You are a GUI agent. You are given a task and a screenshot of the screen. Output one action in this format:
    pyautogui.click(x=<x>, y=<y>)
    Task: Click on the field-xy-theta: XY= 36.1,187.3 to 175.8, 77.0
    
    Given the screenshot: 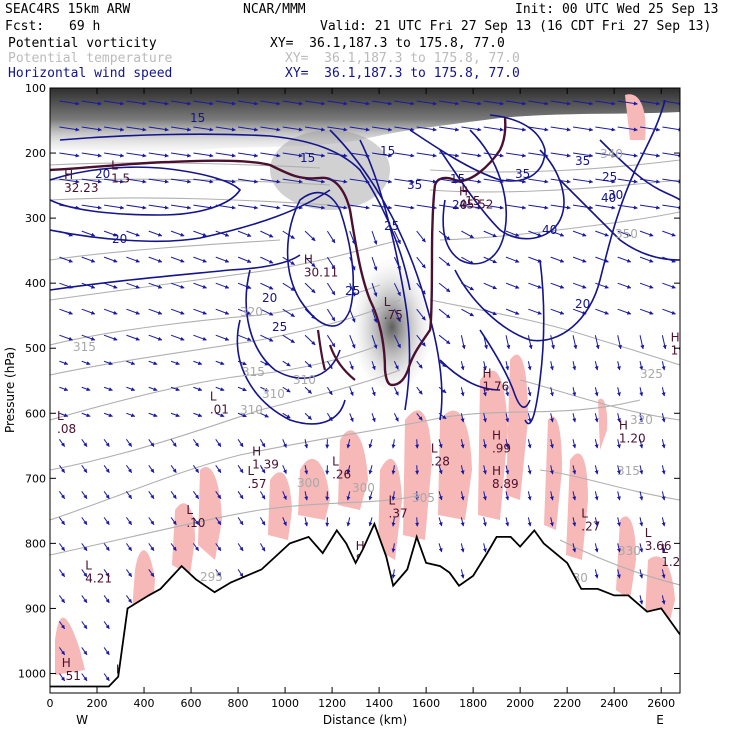 What is the action you would take?
    pyautogui.click(x=402, y=58)
    